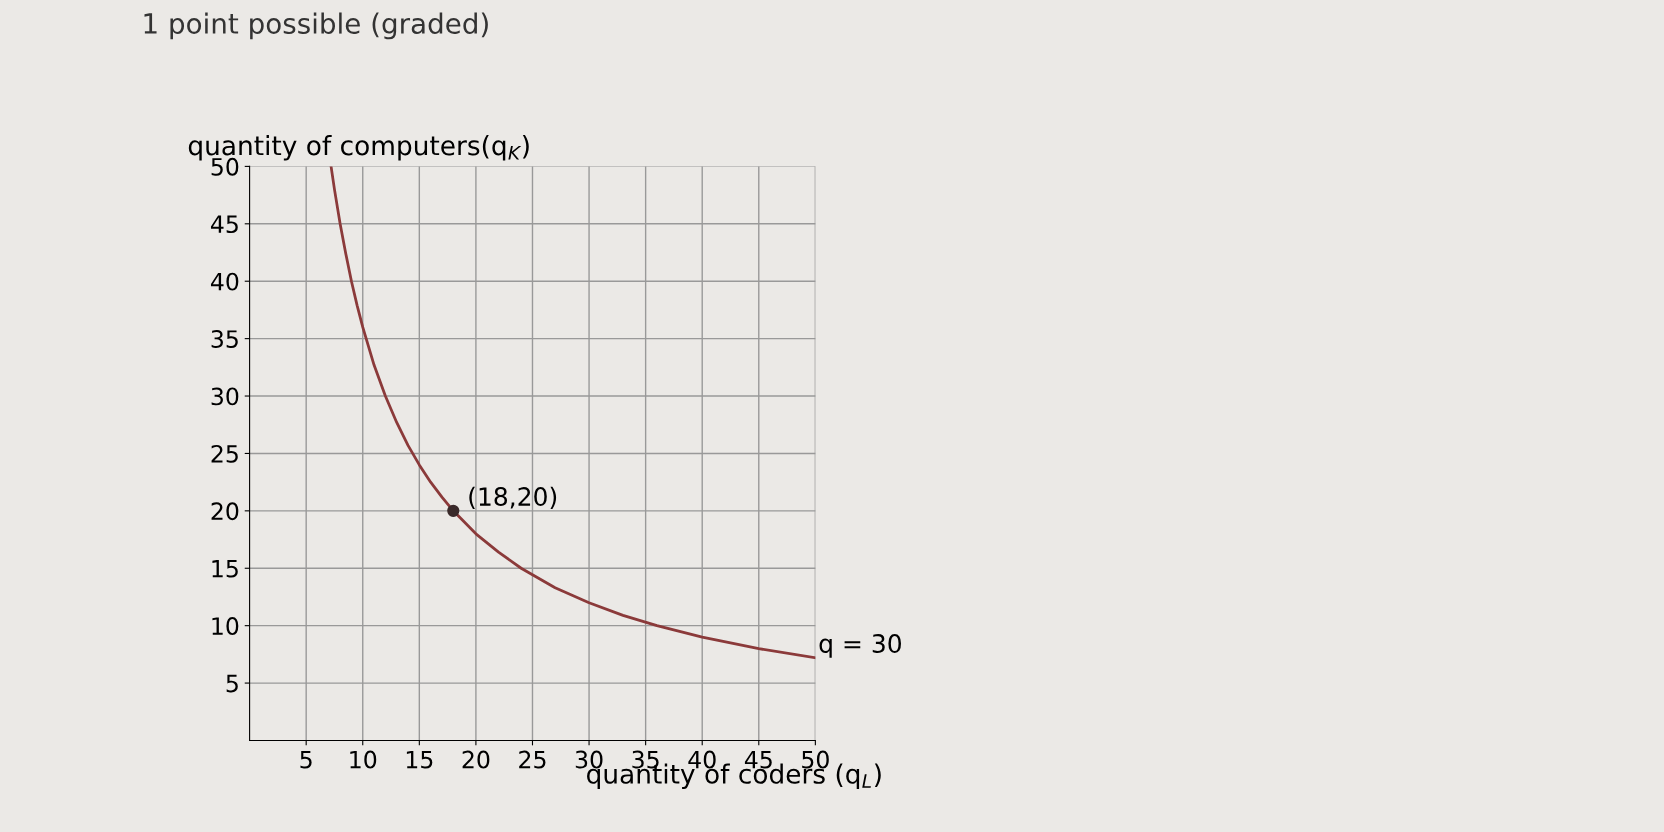  What do you see at coordinates (225, 511) in the screenshot?
I see `y-tick-label: 20` at bounding box center [225, 511].